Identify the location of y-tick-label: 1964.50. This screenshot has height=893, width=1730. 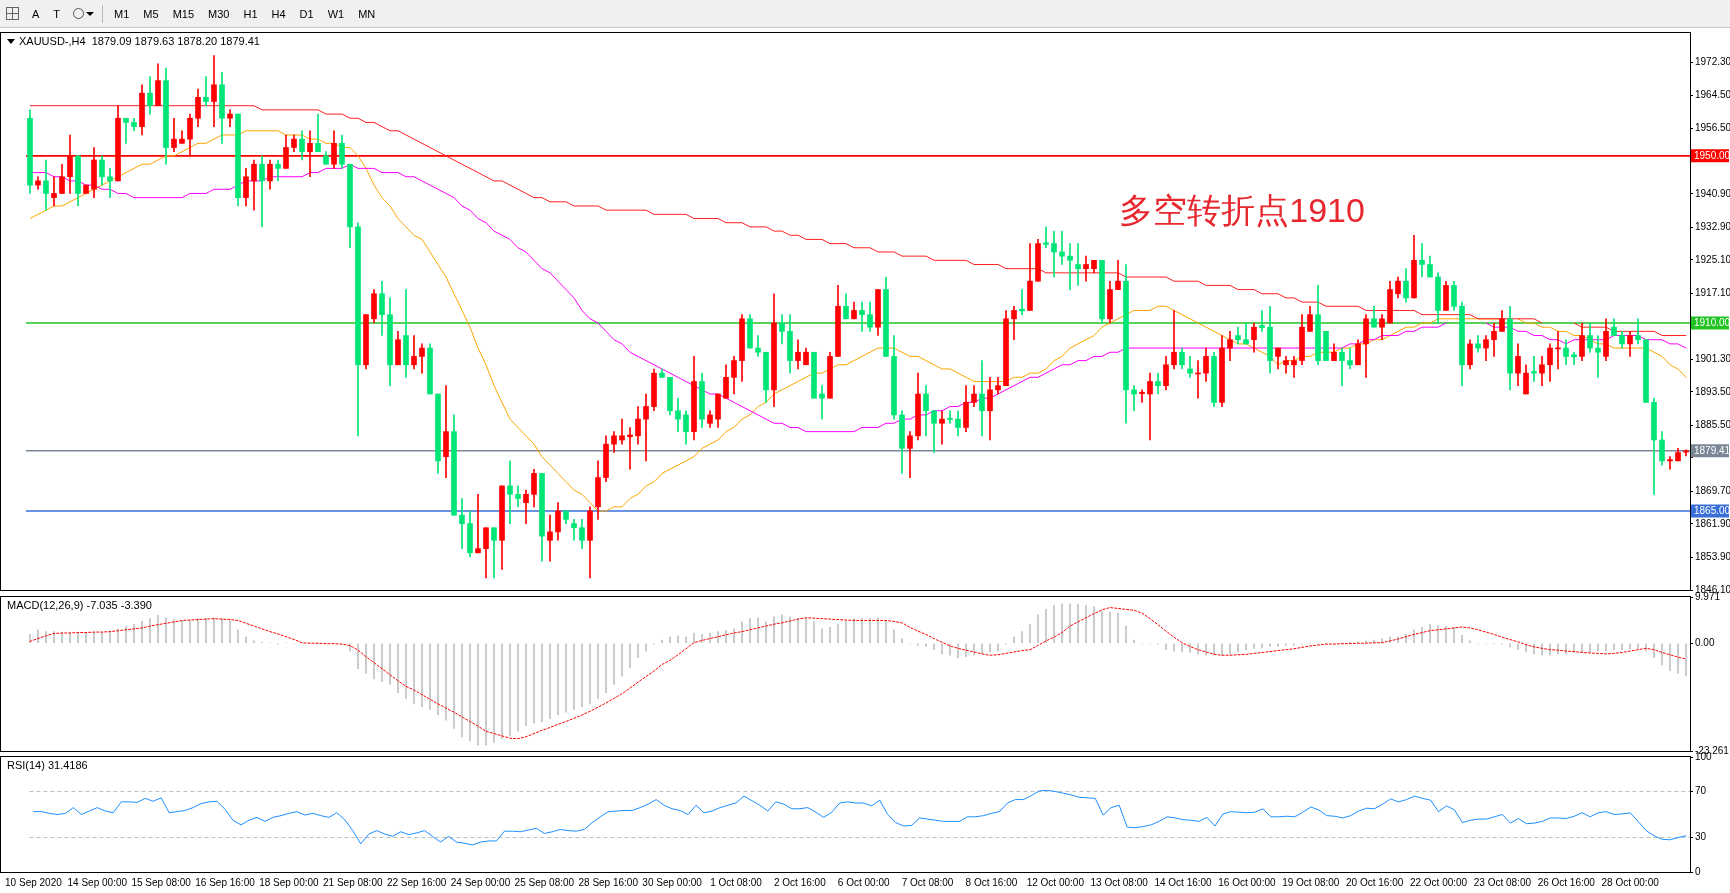
(1712, 95).